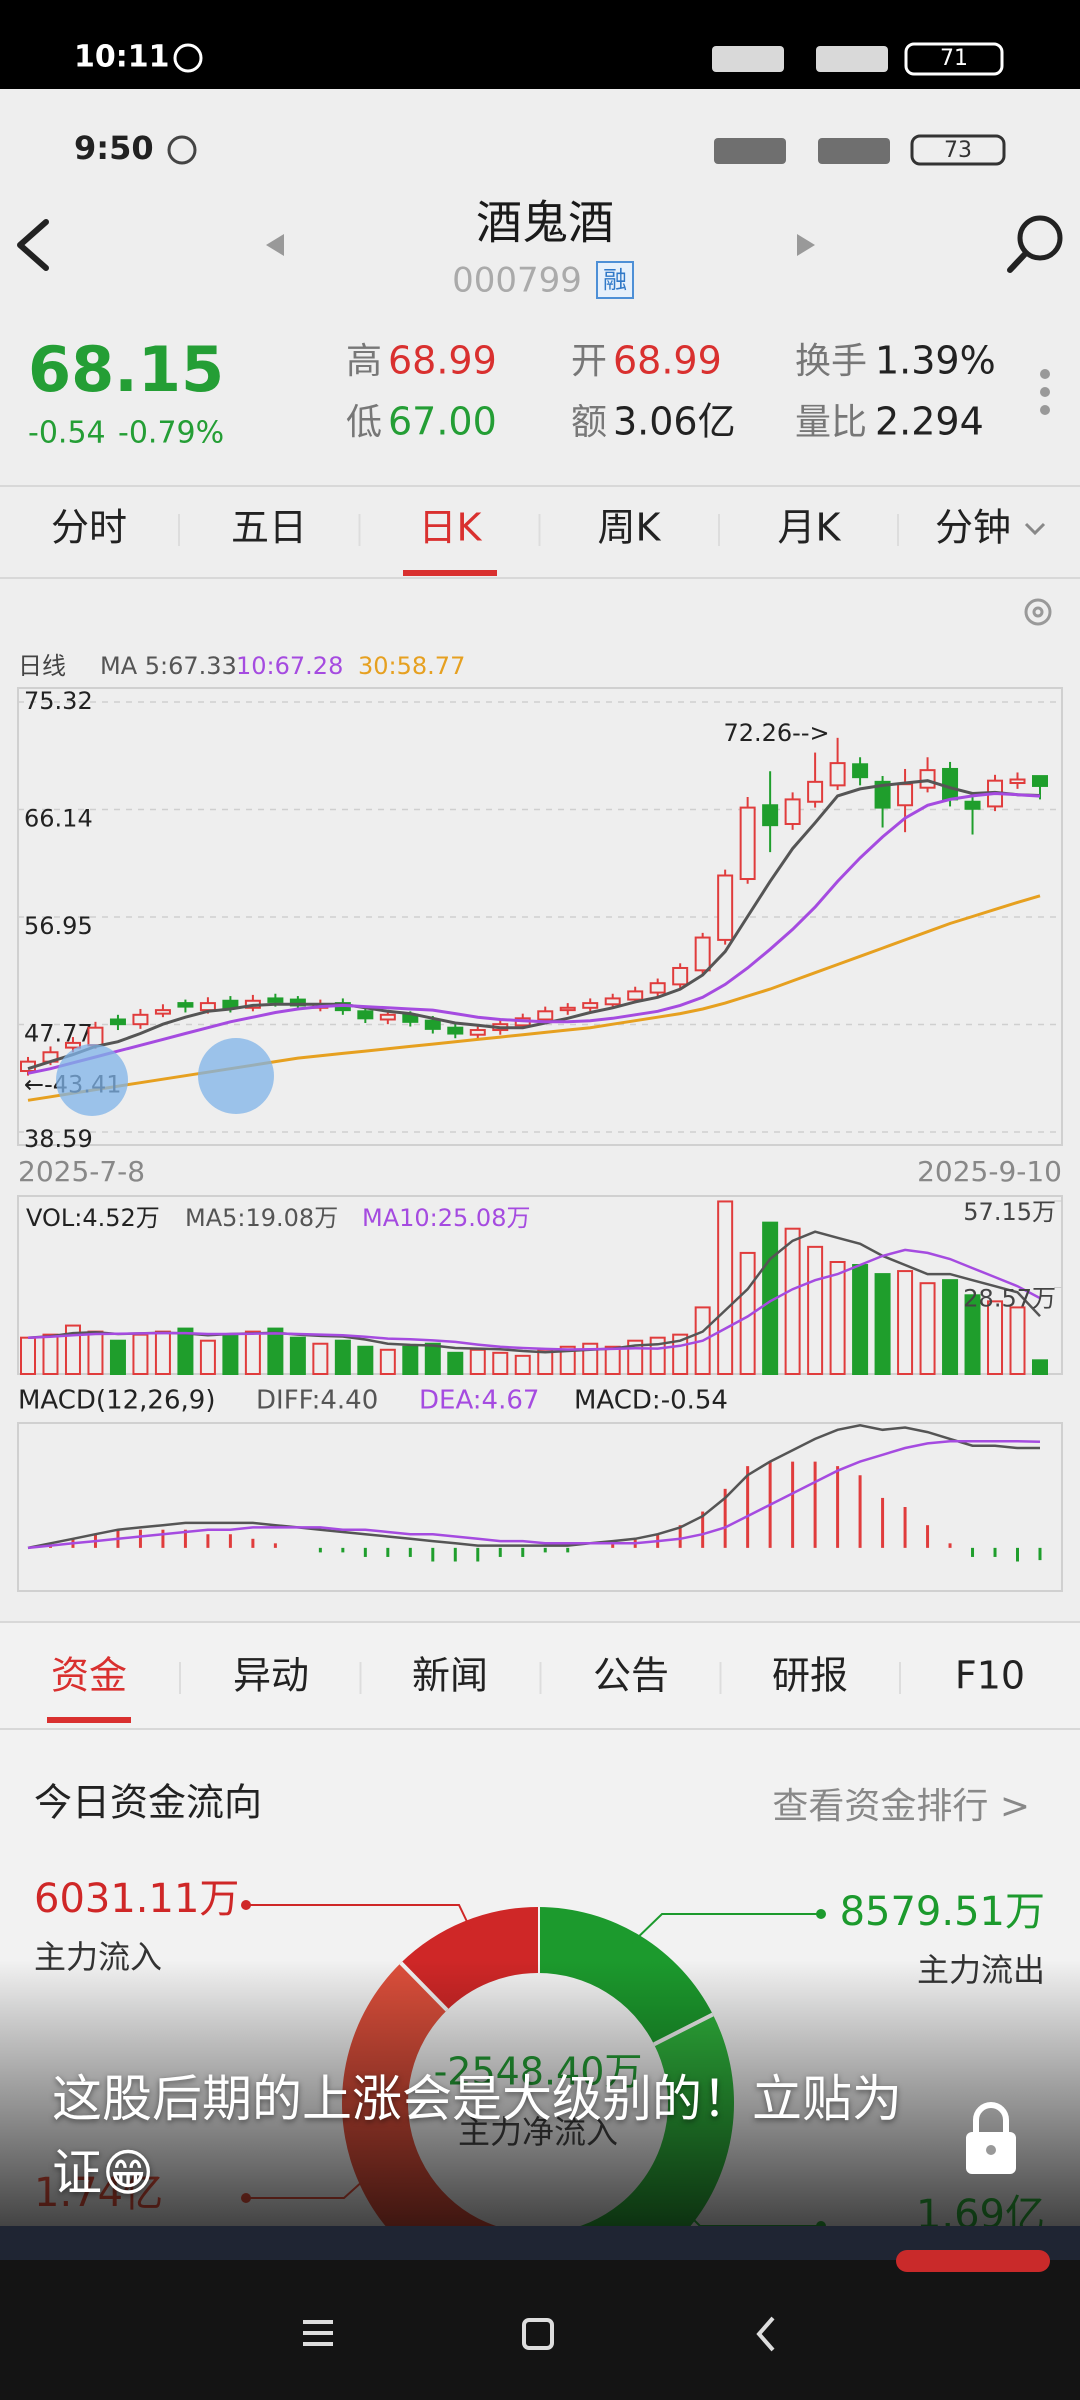 The width and height of the screenshot is (1080, 2400). Describe the element at coordinates (1045, 392) in the screenshot. I see `more-button` at that location.